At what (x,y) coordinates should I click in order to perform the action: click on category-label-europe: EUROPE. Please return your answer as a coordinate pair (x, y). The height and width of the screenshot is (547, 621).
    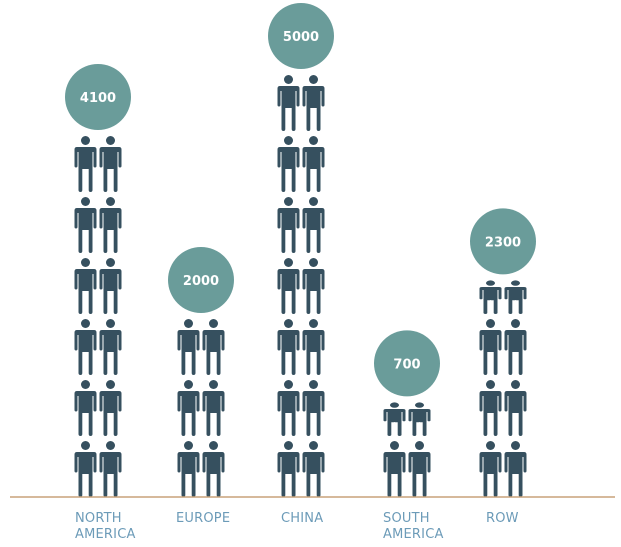
    Looking at the image, I should click on (203, 518).